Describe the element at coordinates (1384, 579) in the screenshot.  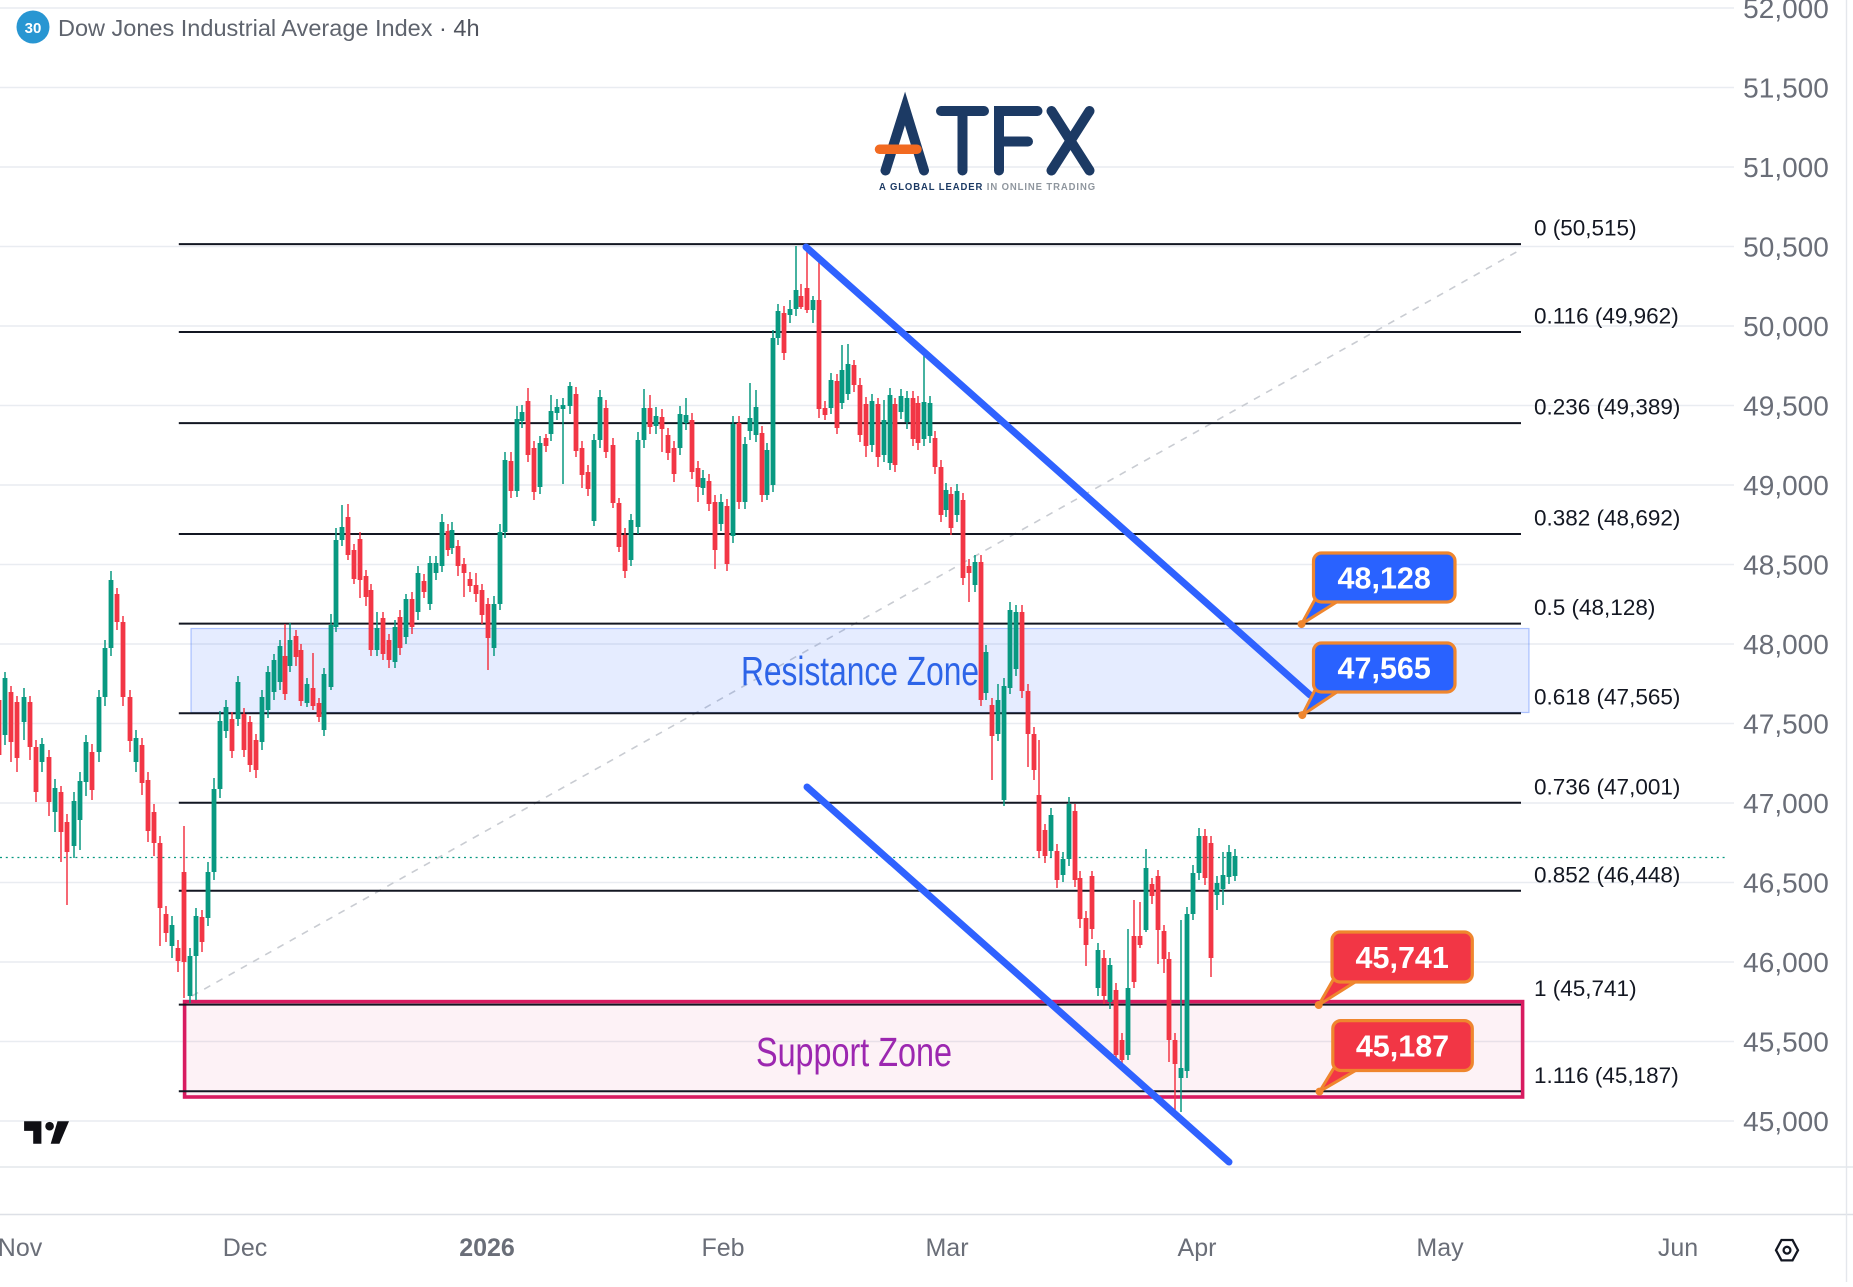
I see `svg-text: 48,128` at that location.